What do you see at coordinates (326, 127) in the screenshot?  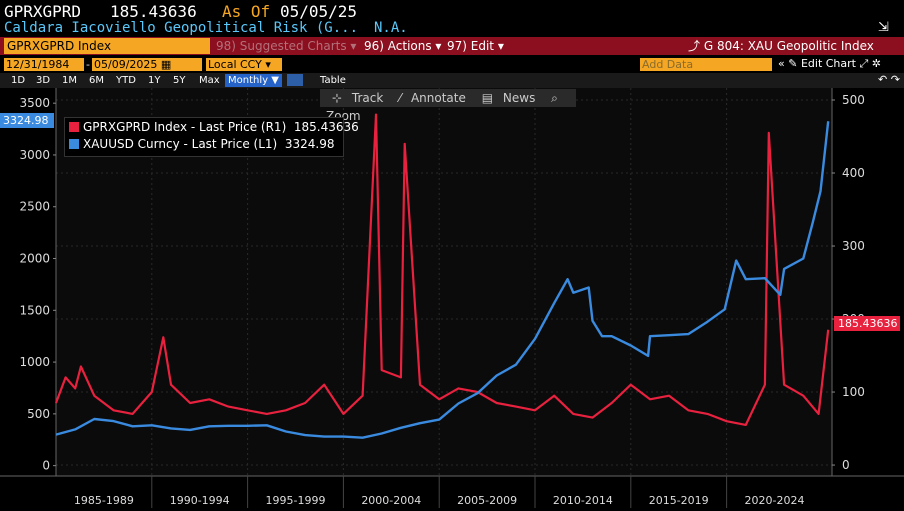 I see `legend-value: 185.43636` at bounding box center [326, 127].